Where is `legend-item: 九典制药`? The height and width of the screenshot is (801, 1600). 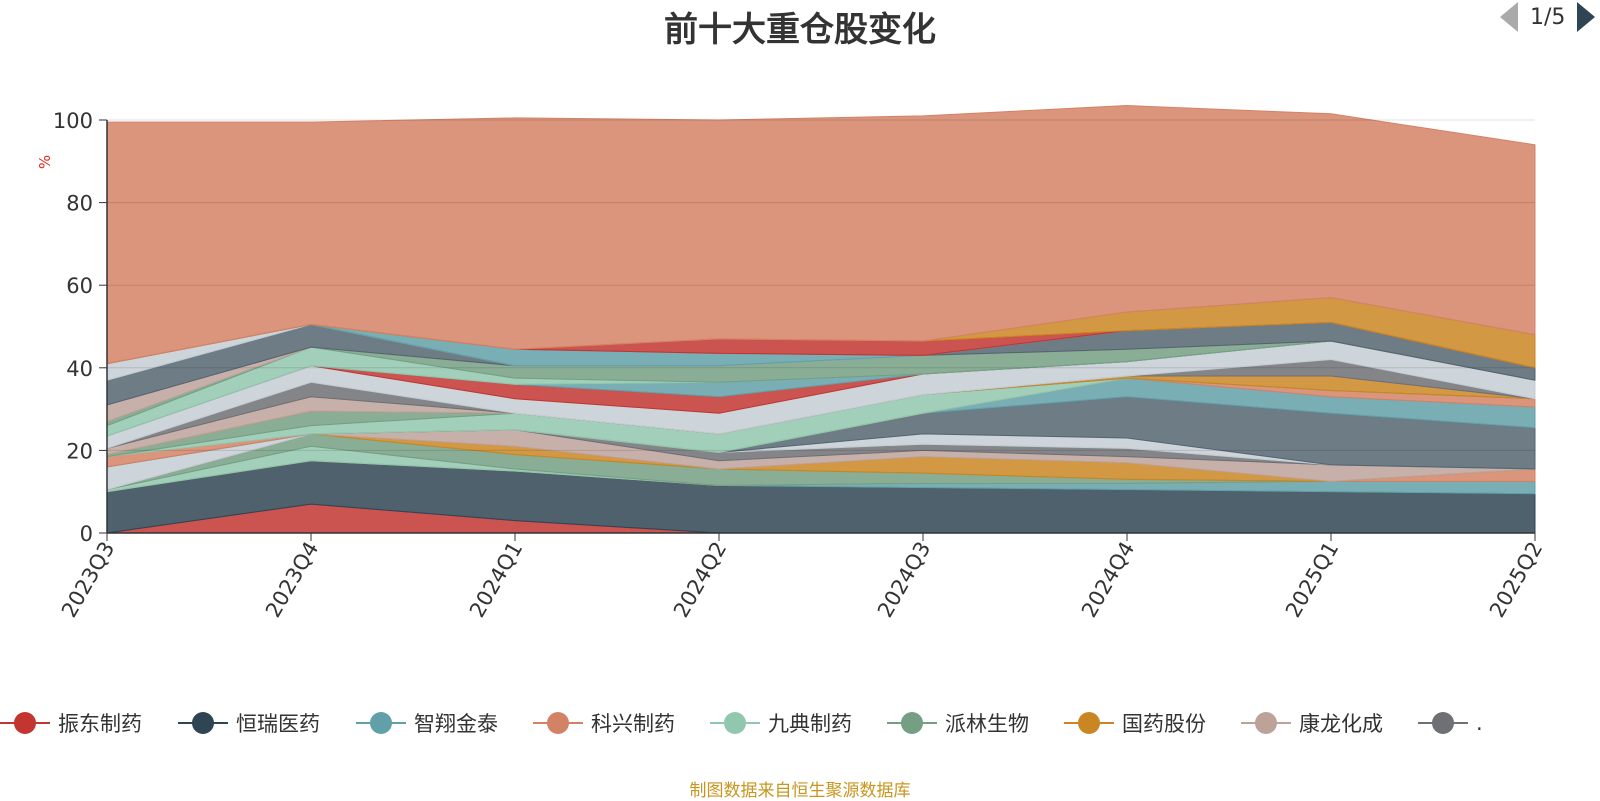
legend-item: 九典制药 is located at coordinates (781, 723).